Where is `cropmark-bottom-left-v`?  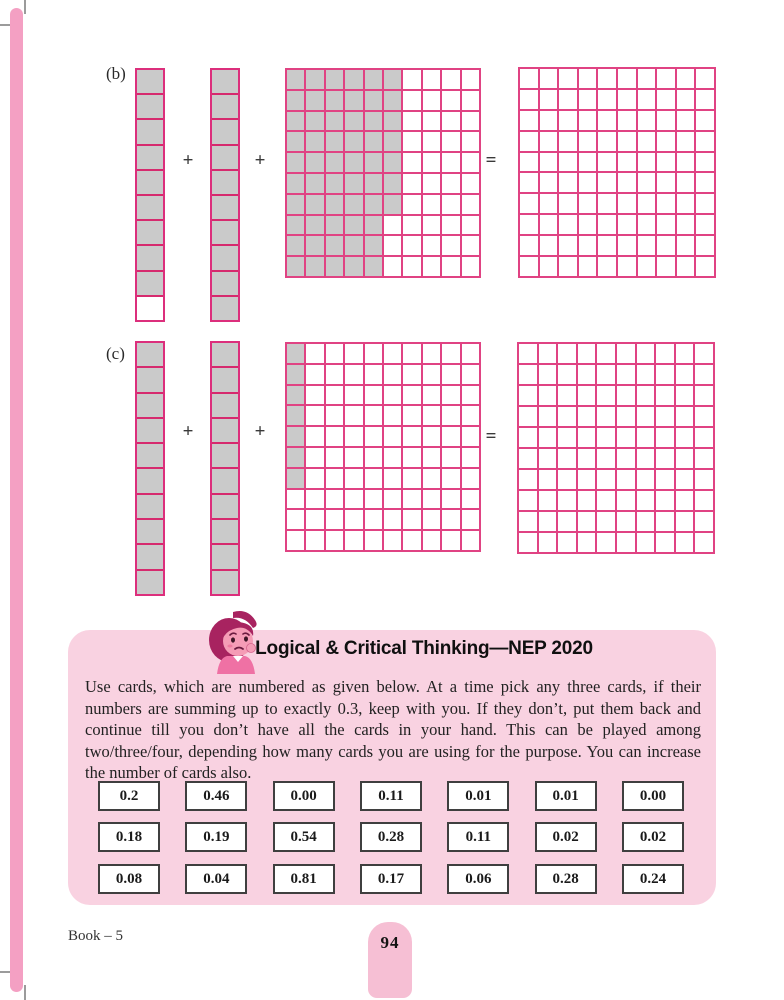 cropmark-bottom-left-v is located at coordinates (25, 992).